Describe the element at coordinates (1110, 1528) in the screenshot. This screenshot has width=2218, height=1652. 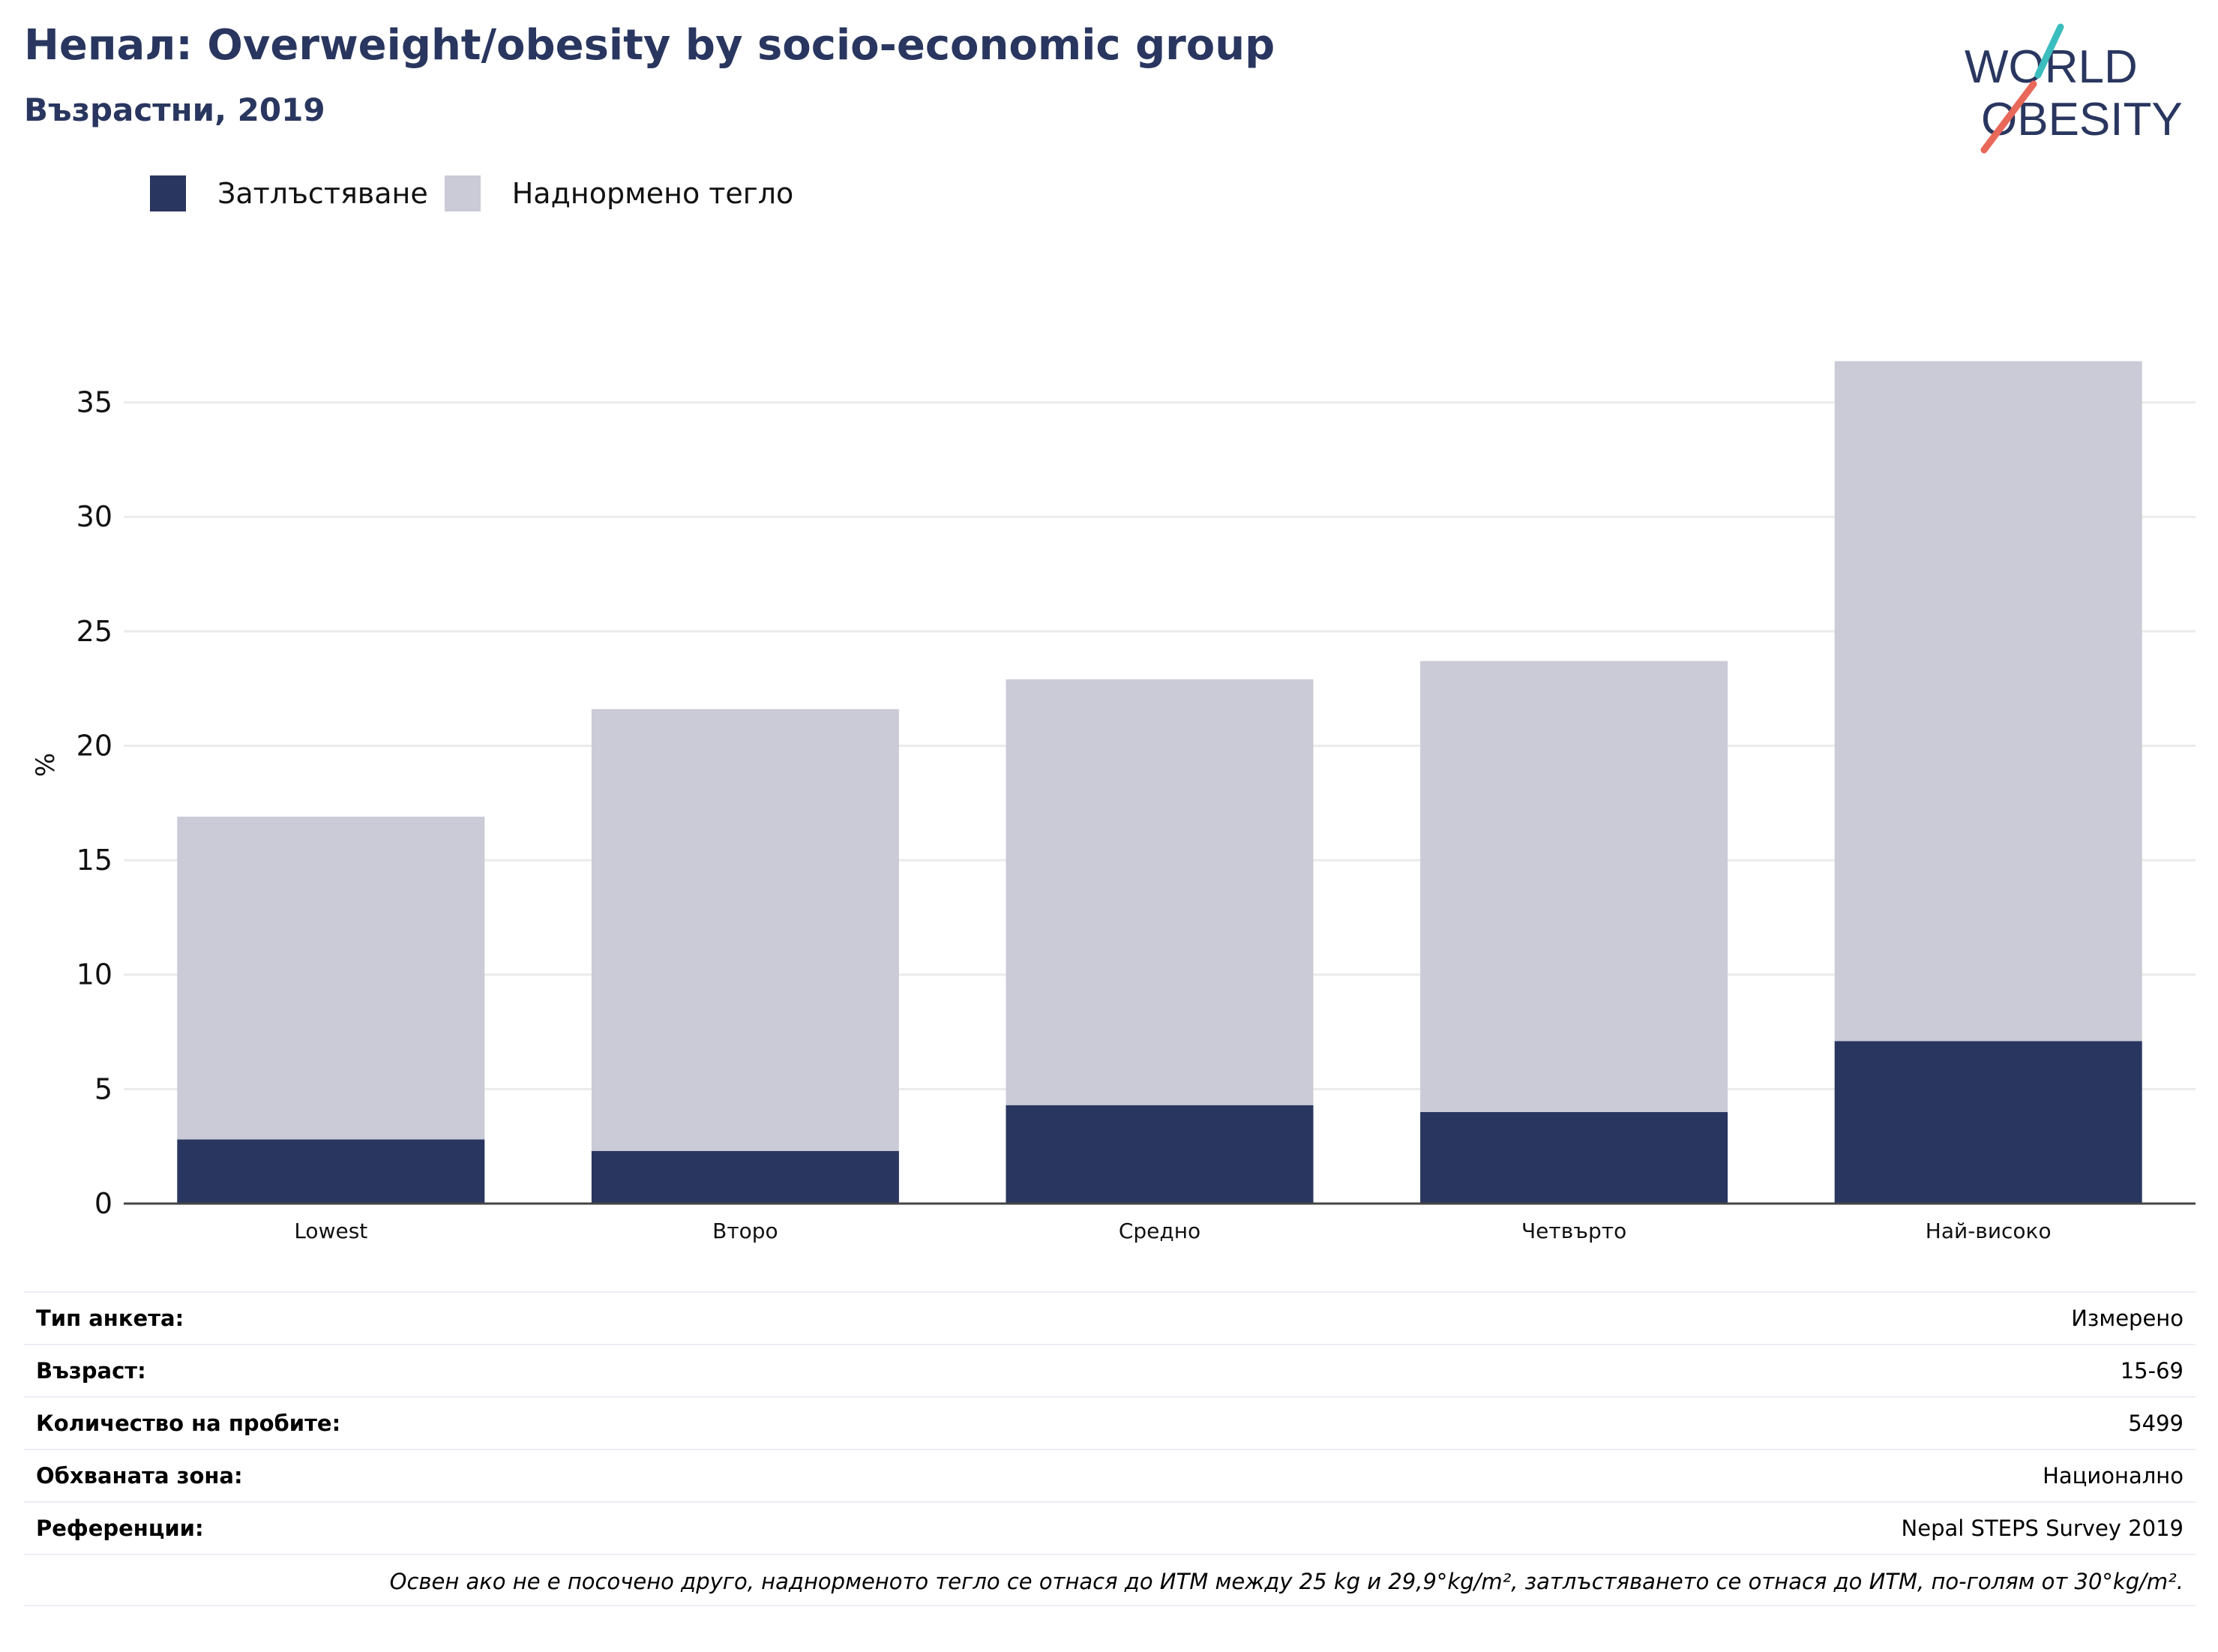
I see `info-row-references: Референции: Nepal STEPS Survey 2019` at that location.